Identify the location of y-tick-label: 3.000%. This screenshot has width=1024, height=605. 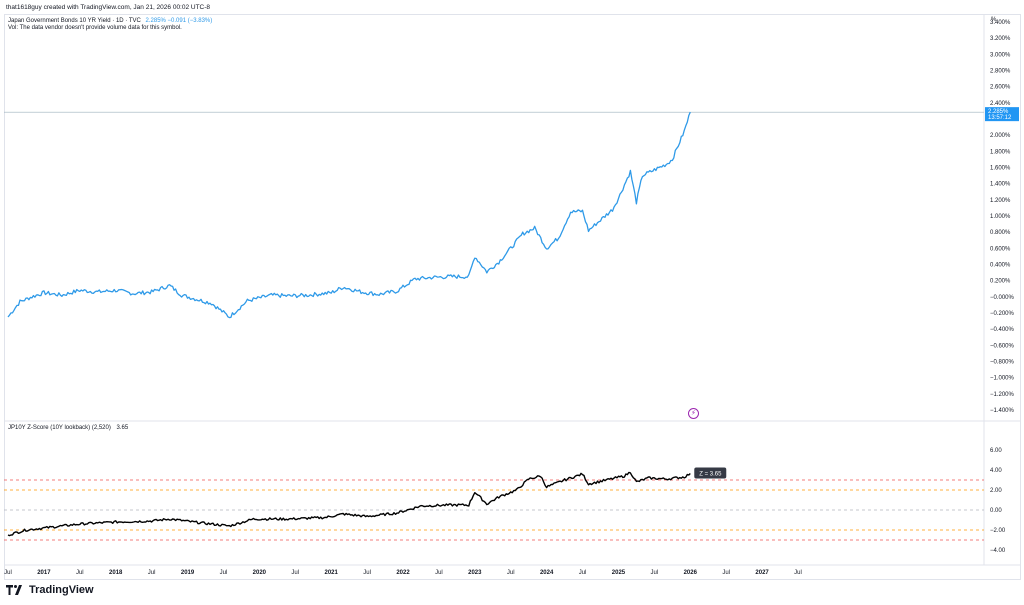
(1000, 55).